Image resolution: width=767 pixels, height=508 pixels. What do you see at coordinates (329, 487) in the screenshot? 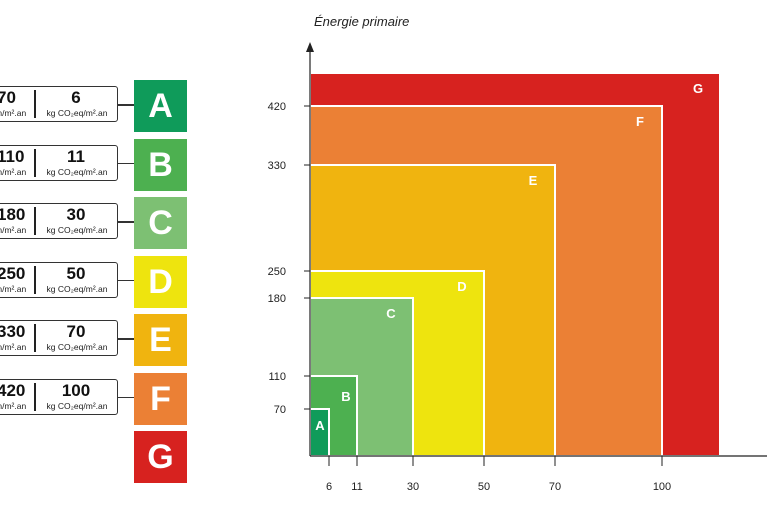
I see `x-tick-label: 6` at bounding box center [329, 487].